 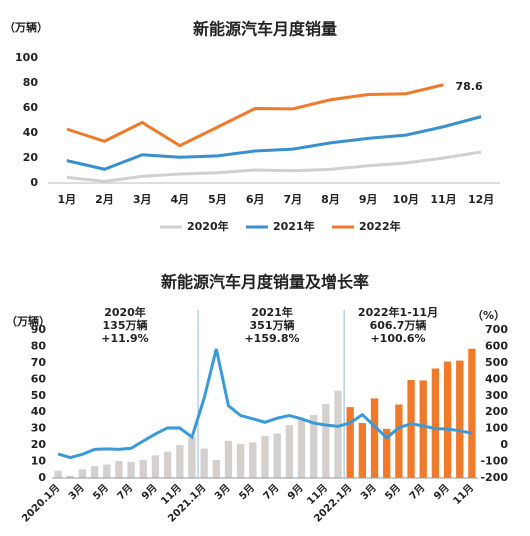 What do you see at coordinates (398, 325) in the screenshot?
I see `annotation: 606.7万辆` at bounding box center [398, 325].